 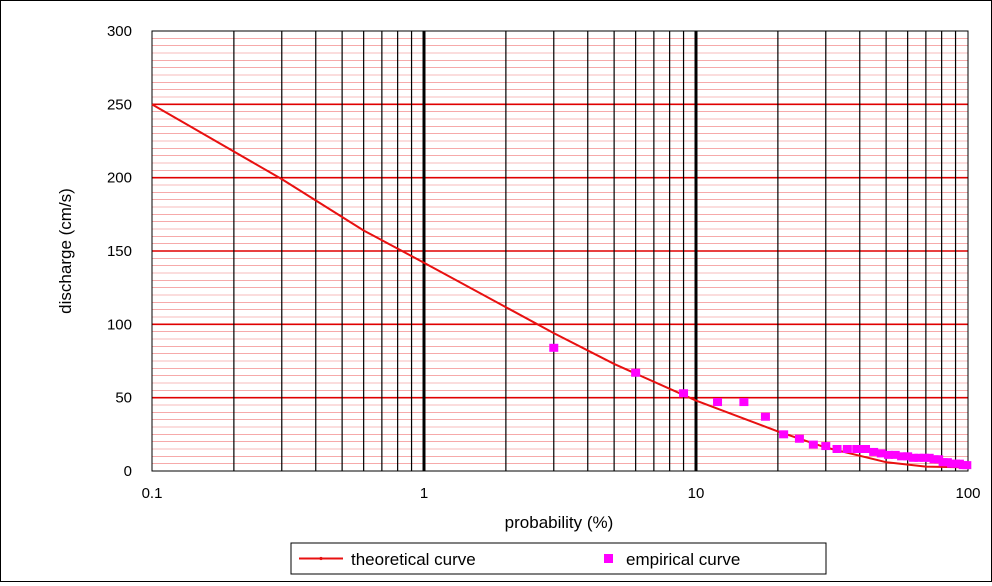 I want to click on x-axis-label: probability (%), so click(x=559, y=522).